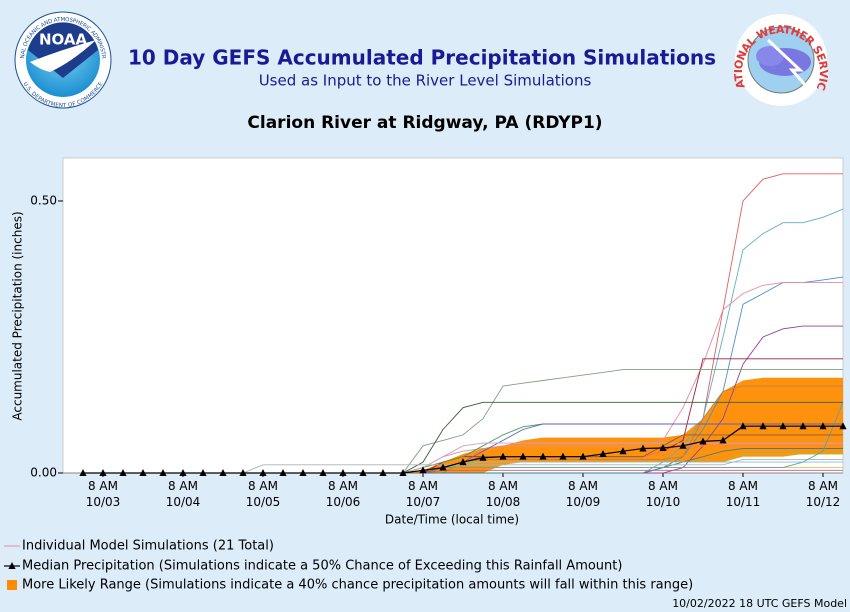  What do you see at coordinates (263, 494) in the screenshot?
I see `x-tick-label: 8 AM 10/05` at bounding box center [263, 494].